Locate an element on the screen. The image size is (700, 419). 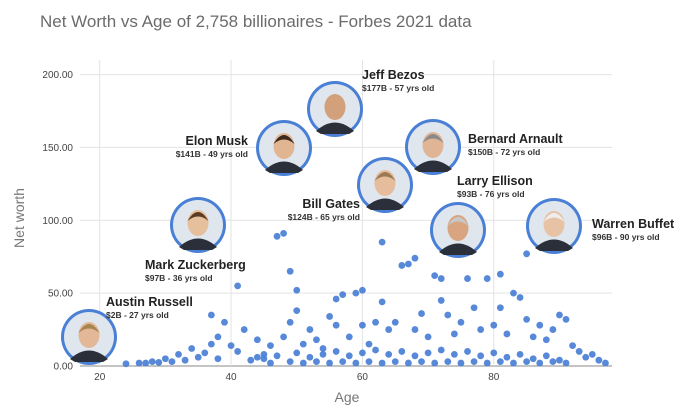
annotation-detail: $177B - 57 yrs old is located at coordinates (398, 88).